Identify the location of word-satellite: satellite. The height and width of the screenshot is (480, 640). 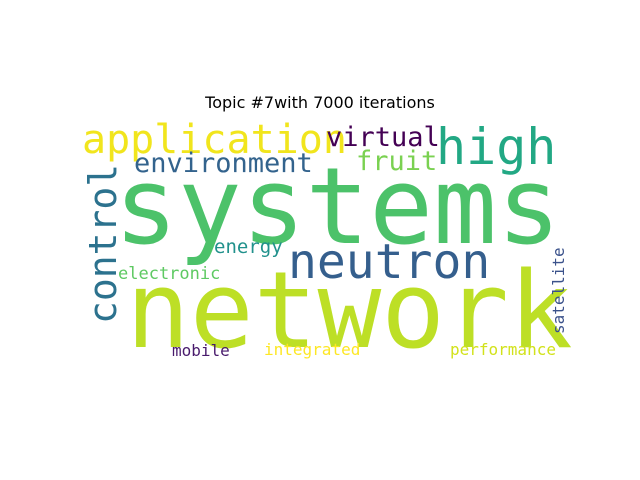
(558, 290).